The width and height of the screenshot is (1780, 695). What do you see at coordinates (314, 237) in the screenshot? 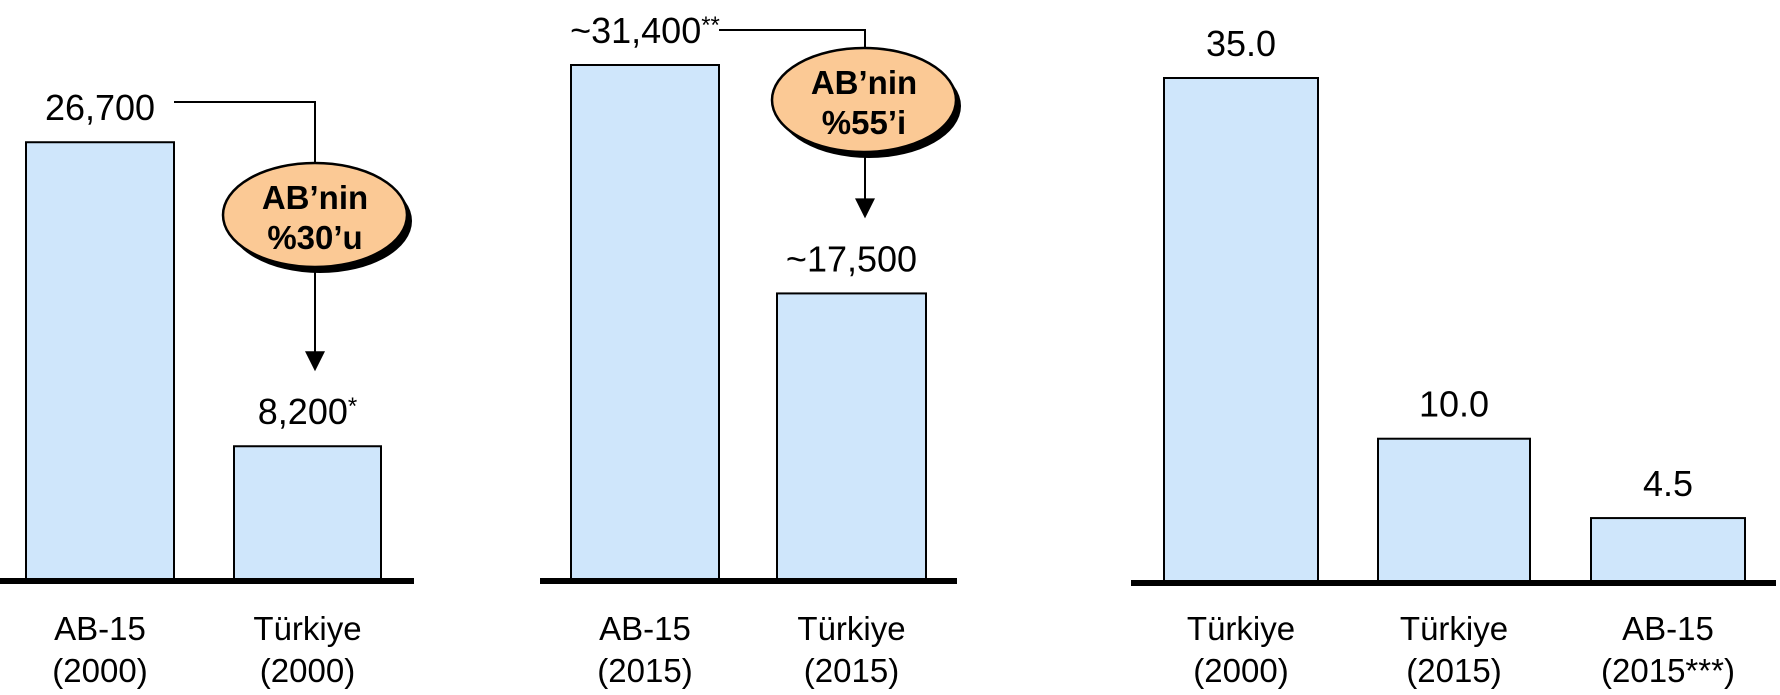
I see `share-bubble-text: %30’u` at bounding box center [314, 237].